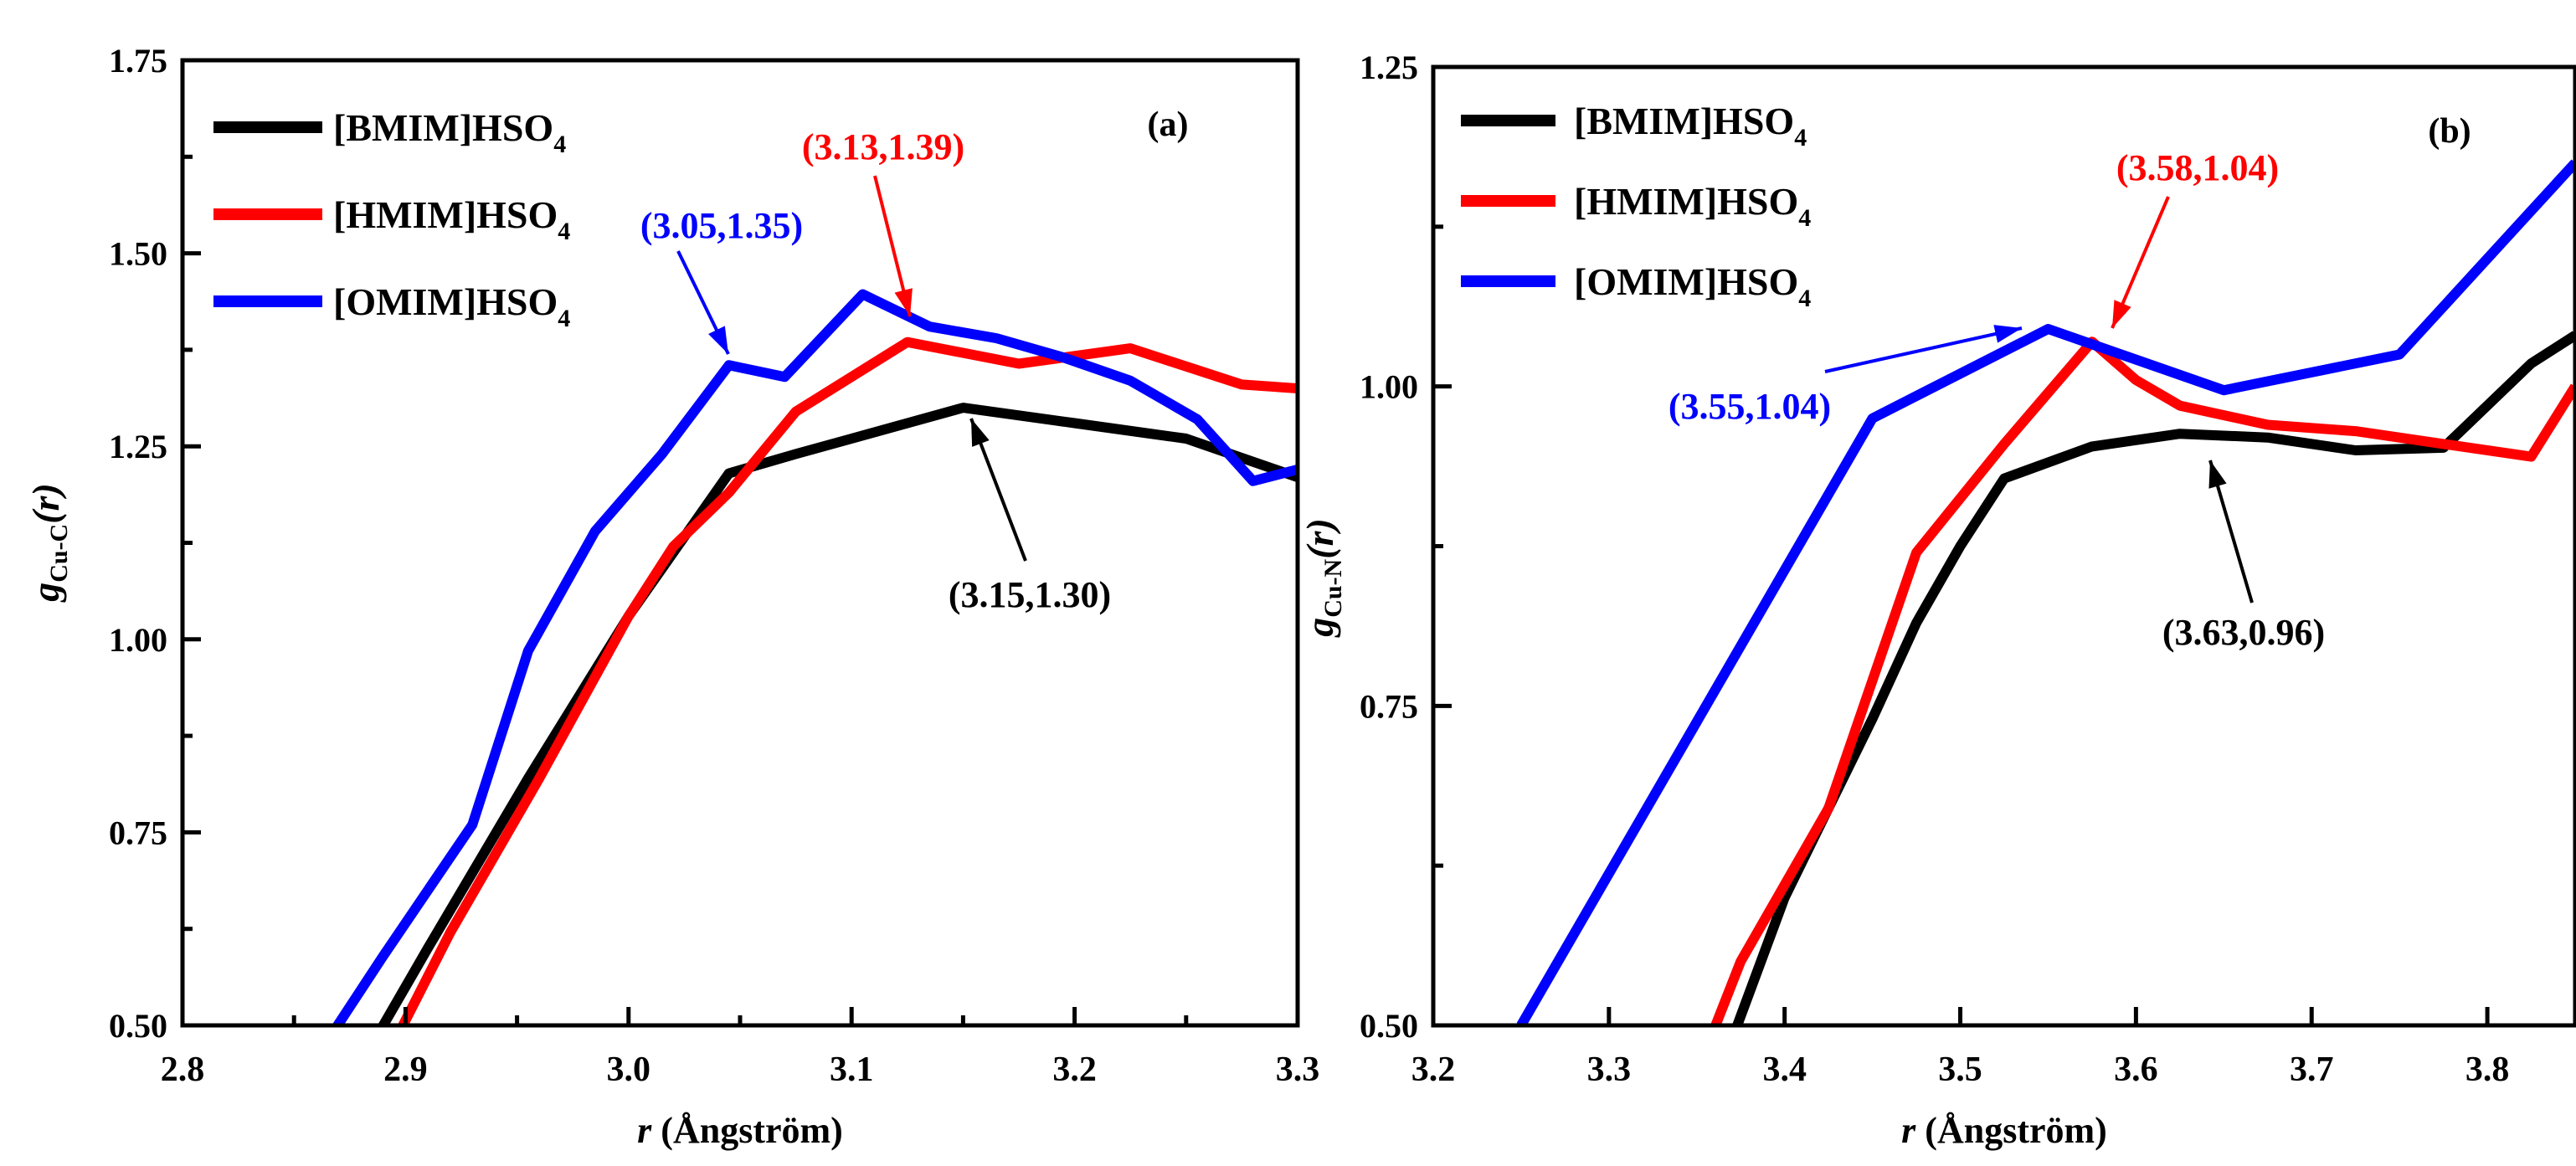 The image size is (2576, 1166). I want to click on panel-b-legend-sub-0: 4, so click(1800, 138).